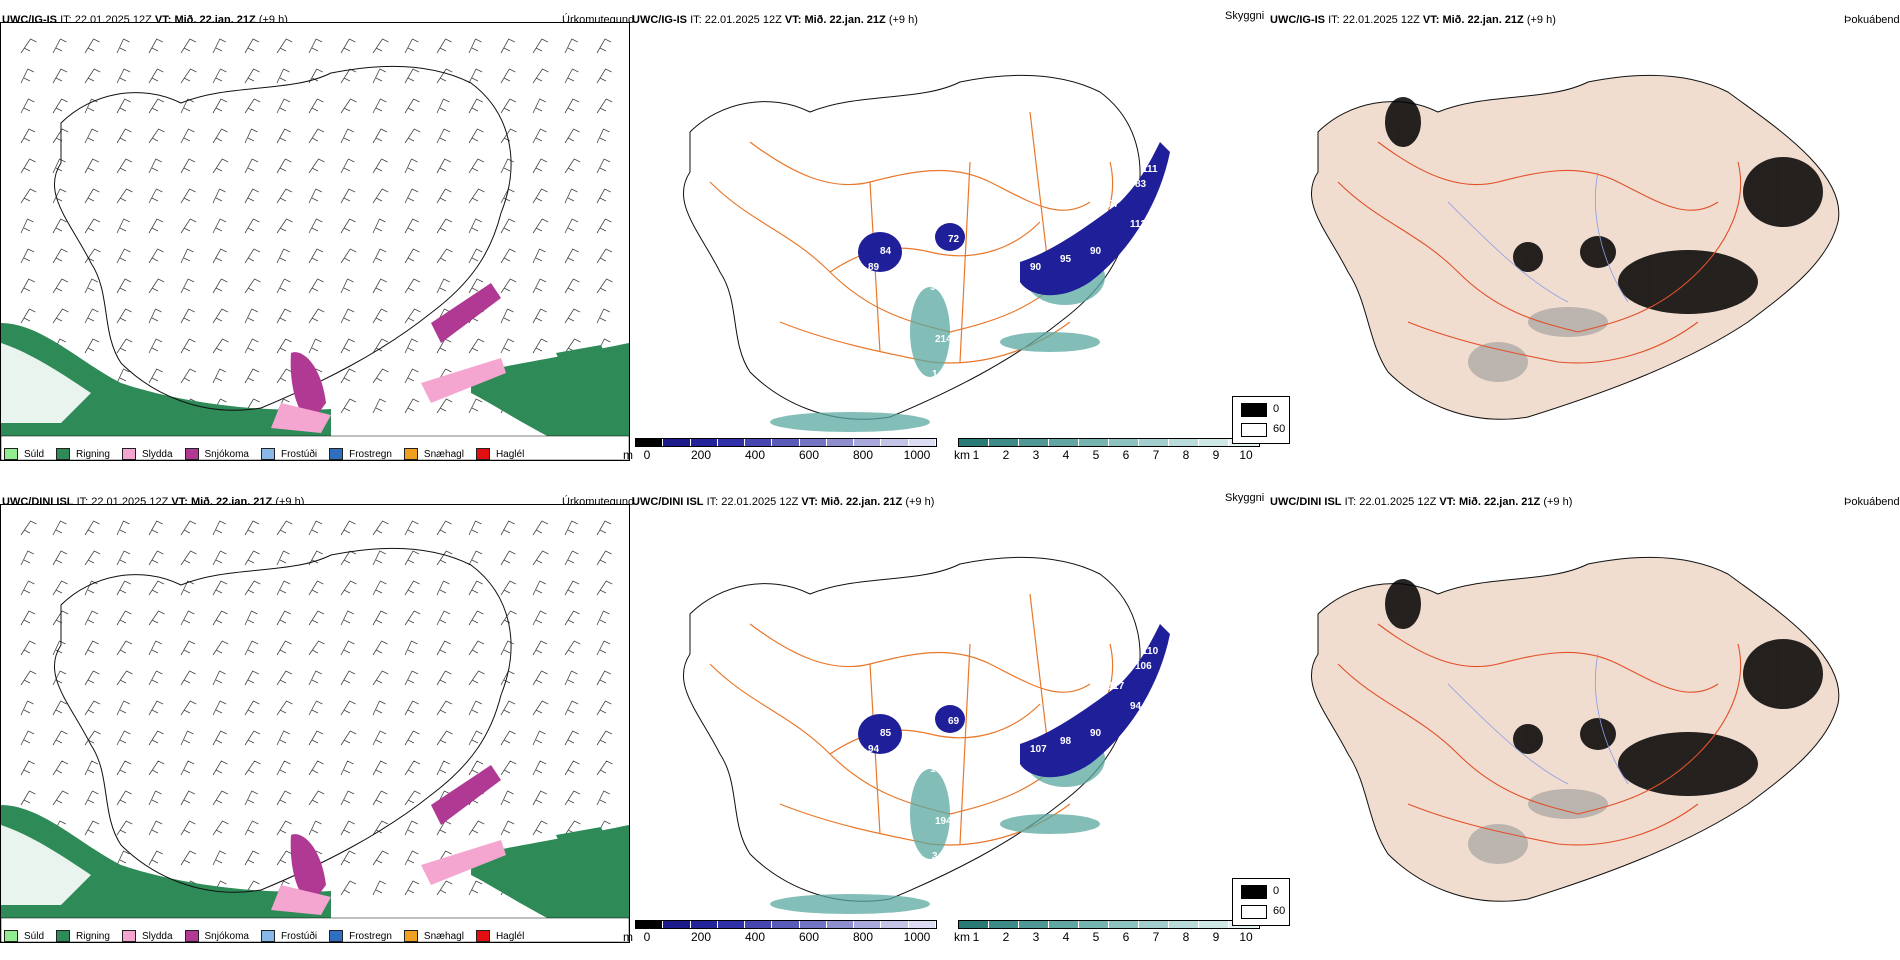 This screenshot has width=1900, height=960. Describe the element at coordinates (917, 937) in the screenshot. I see `colorbar-tick: 1000` at that location.